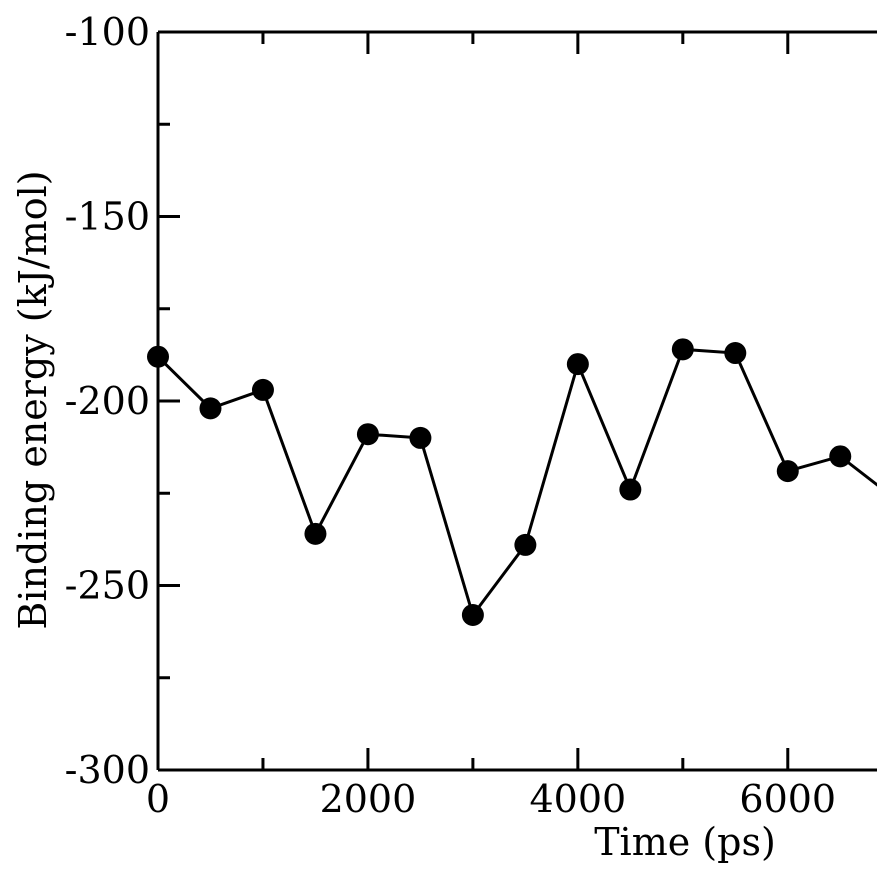 The height and width of the screenshot is (880, 877). Describe the element at coordinates (787, 799) in the screenshot. I see `x-tick-label: 6000` at that location.